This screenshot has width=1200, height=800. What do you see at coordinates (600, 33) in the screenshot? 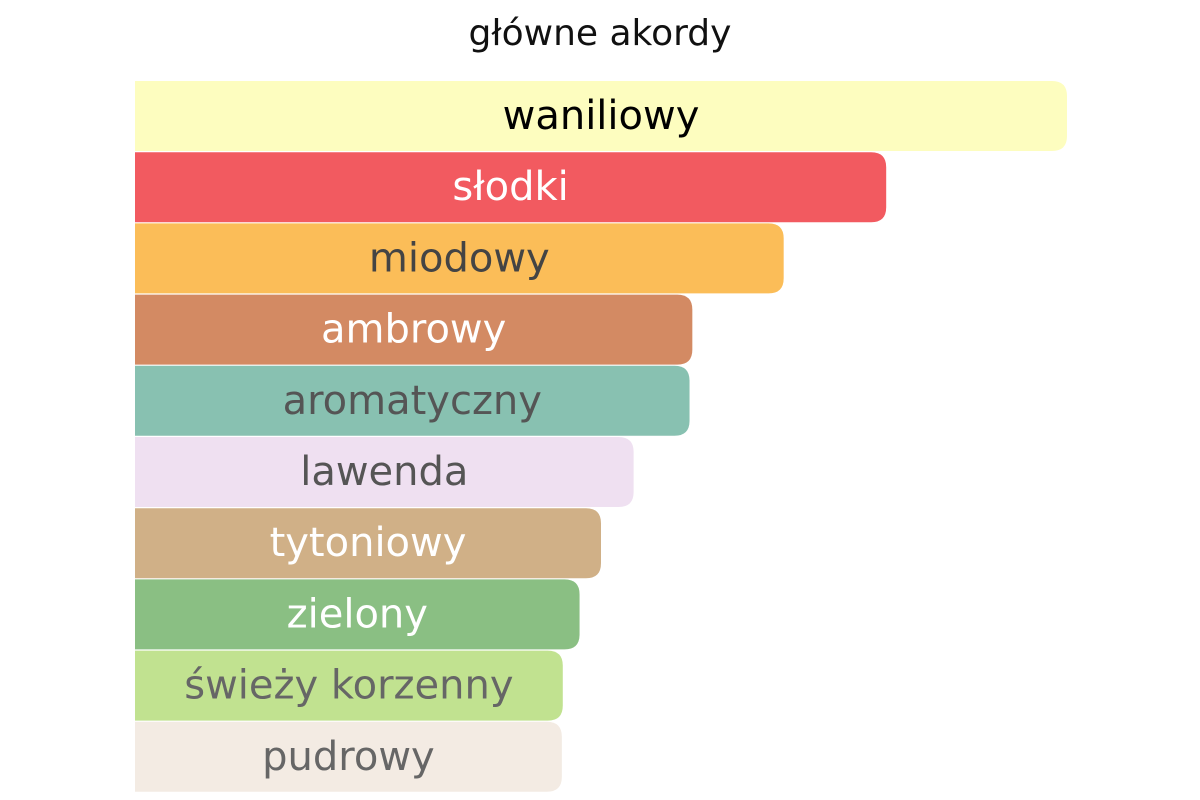
I see `chart-title: główne akordy` at bounding box center [600, 33].